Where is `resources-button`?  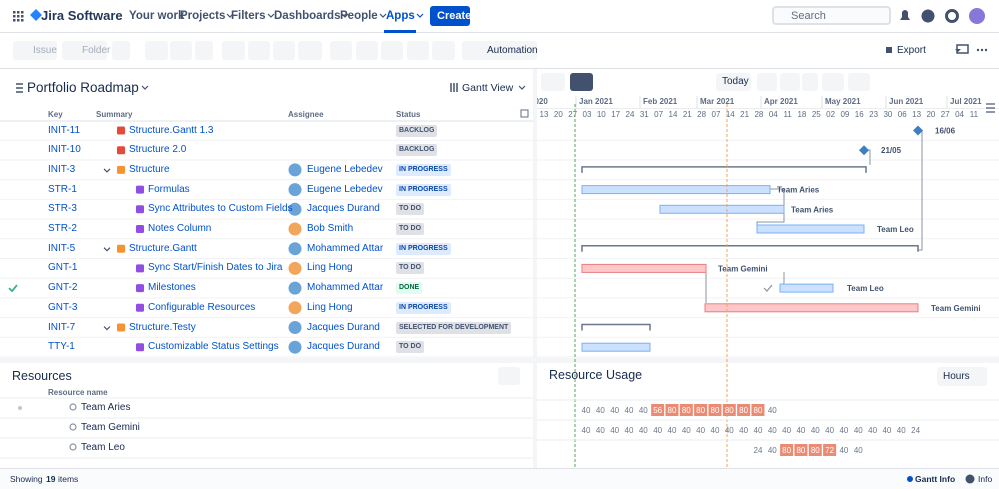 resources-button is located at coordinates (509, 376).